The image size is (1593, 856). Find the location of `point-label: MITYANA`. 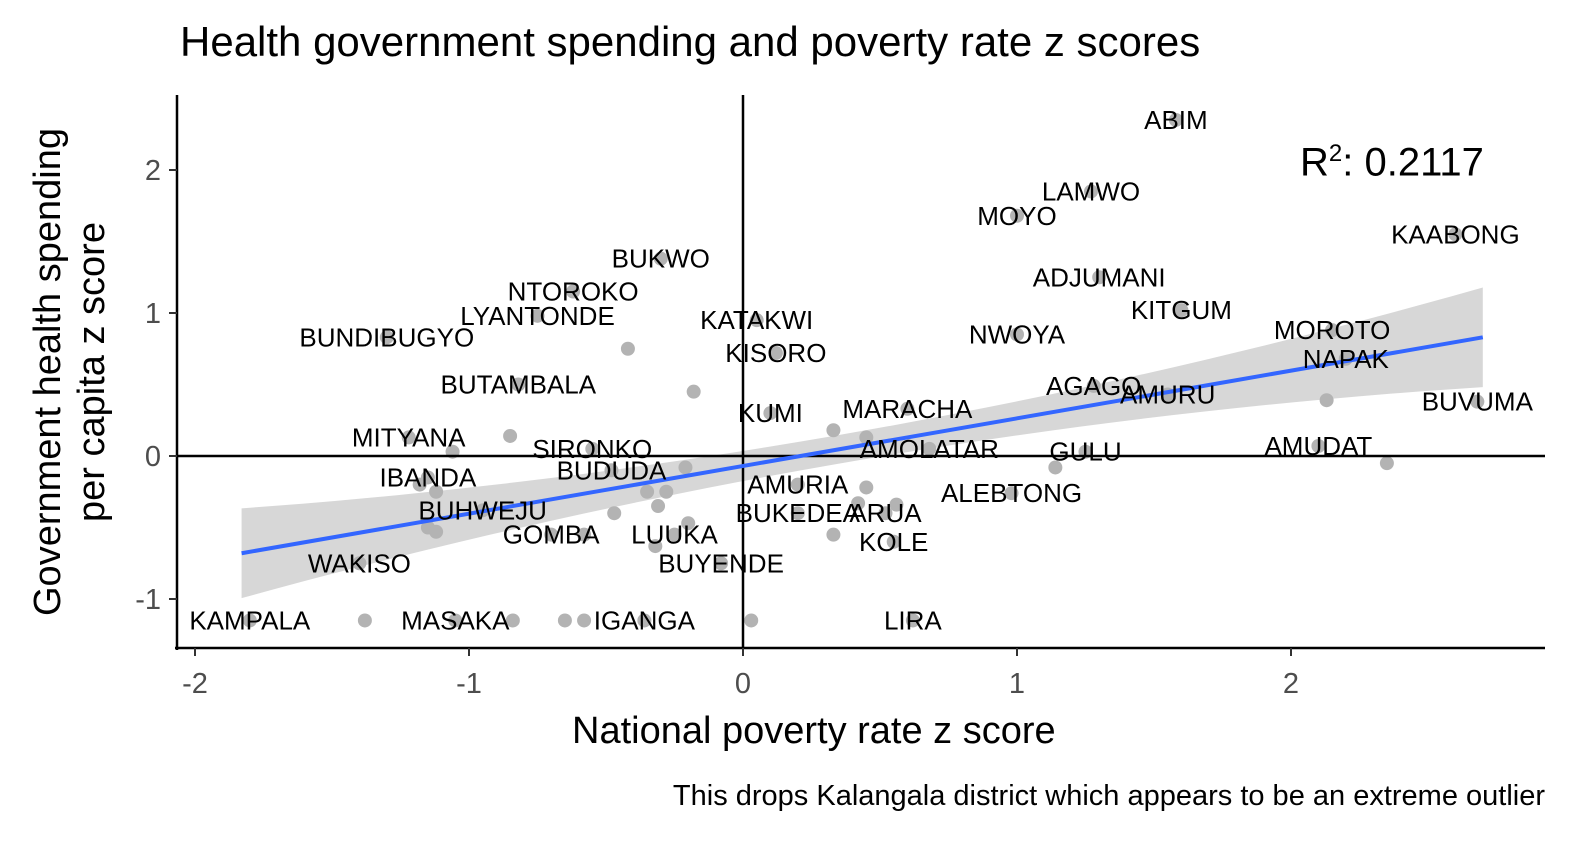

point-label: MITYANA is located at coordinates (409, 437).